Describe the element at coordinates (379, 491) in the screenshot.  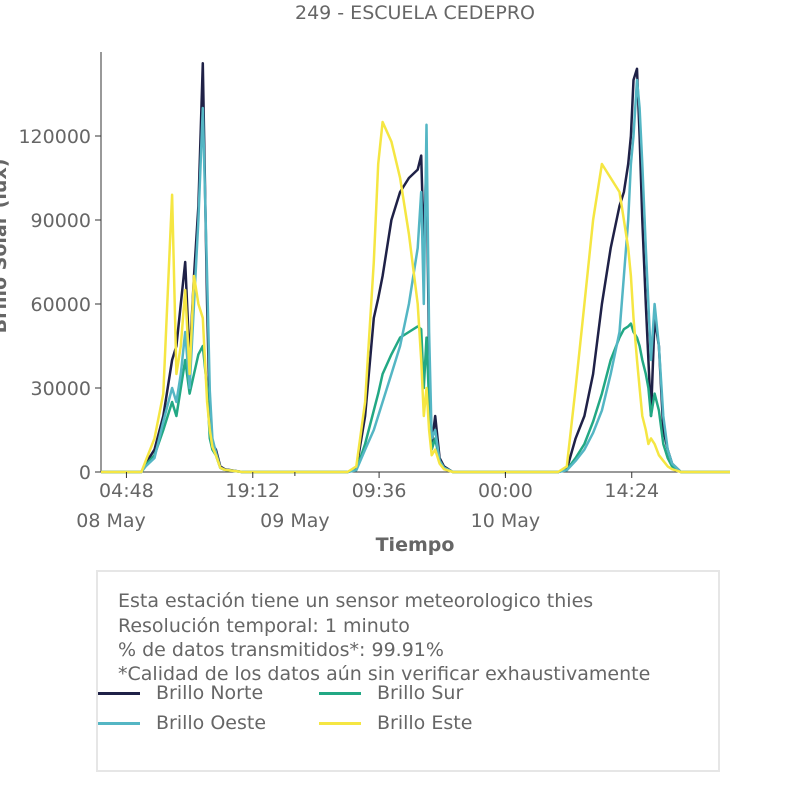
I see `x-tick-label: 09:36` at that location.